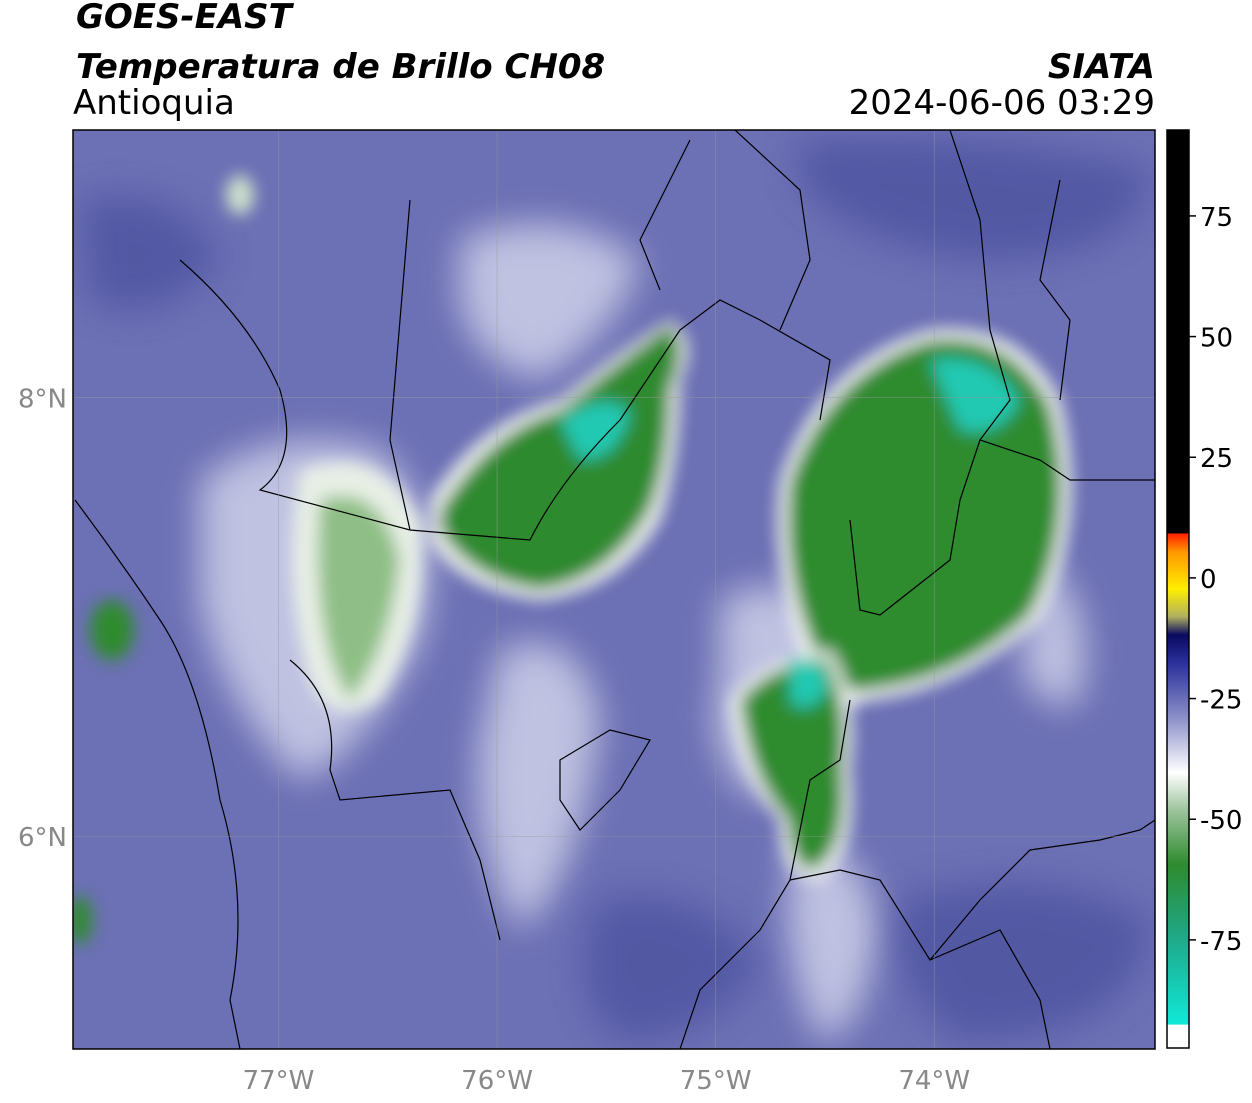 The image size is (1252, 1103). I want to click on colorbar-tick-label: 25, so click(1216, 459).